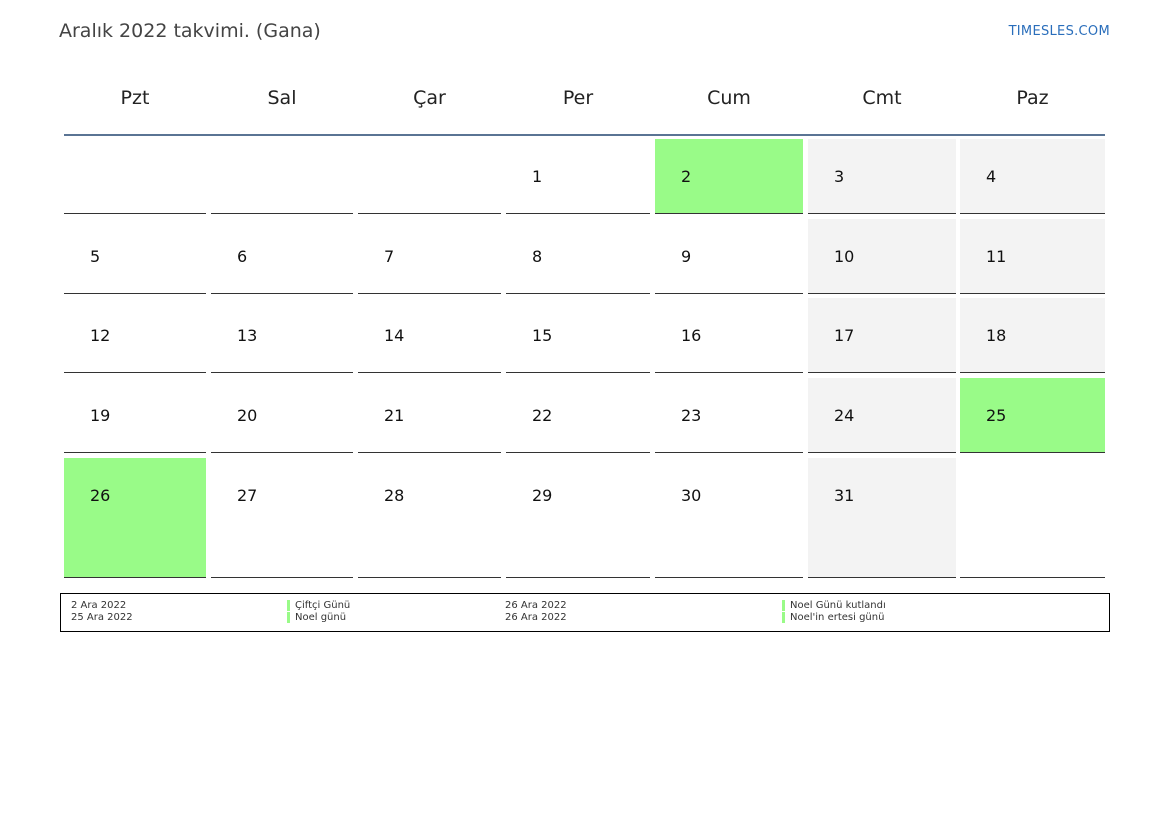 Image resolution: width=1169 pixels, height=827 pixels. Describe the element at coordinates (282, 335) in the screenshot. I see `day-cell-13: 13` at that location.